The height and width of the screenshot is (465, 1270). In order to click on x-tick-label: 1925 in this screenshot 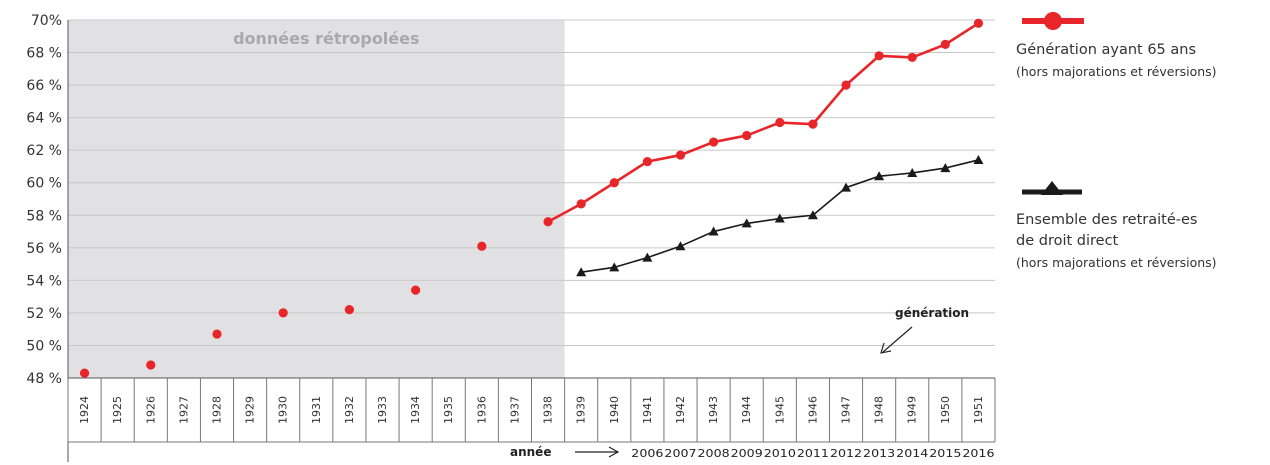, I will do `click(117, 410)`.